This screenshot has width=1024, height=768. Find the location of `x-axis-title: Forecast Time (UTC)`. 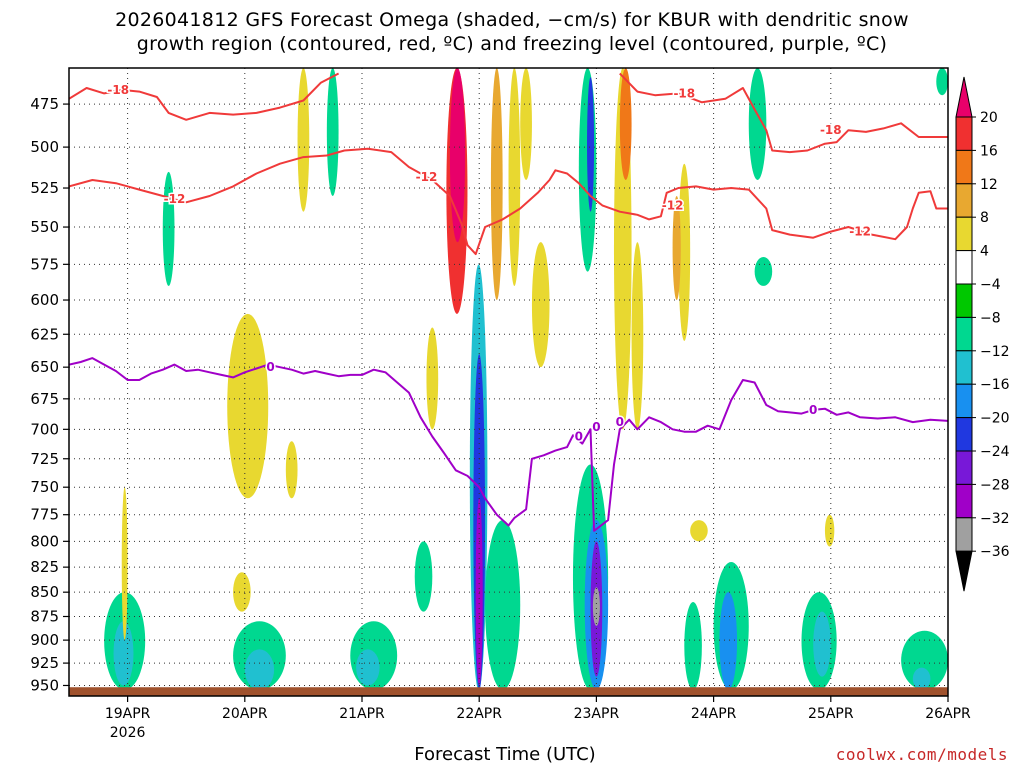

x-axis-title: Forecast Time (UTC) is located at coordinates (505, 754).